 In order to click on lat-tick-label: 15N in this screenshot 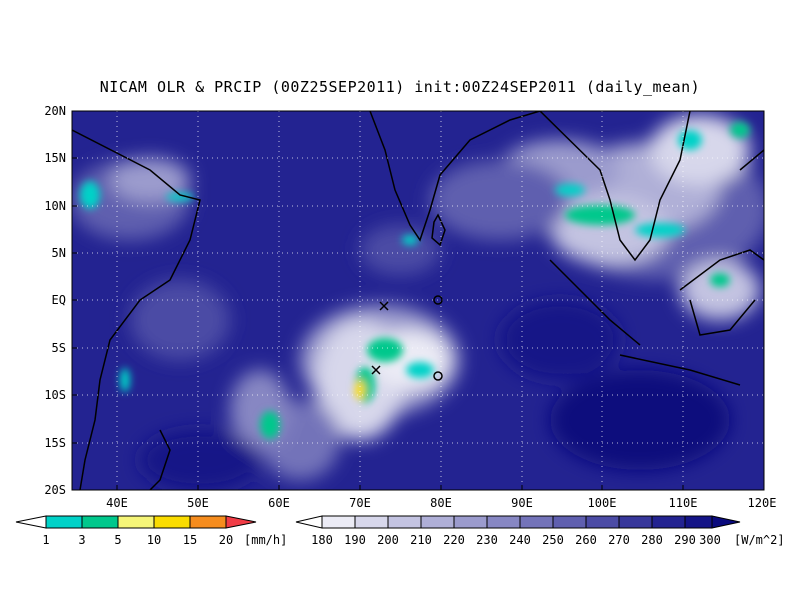, I will do `click(55, 158)`.